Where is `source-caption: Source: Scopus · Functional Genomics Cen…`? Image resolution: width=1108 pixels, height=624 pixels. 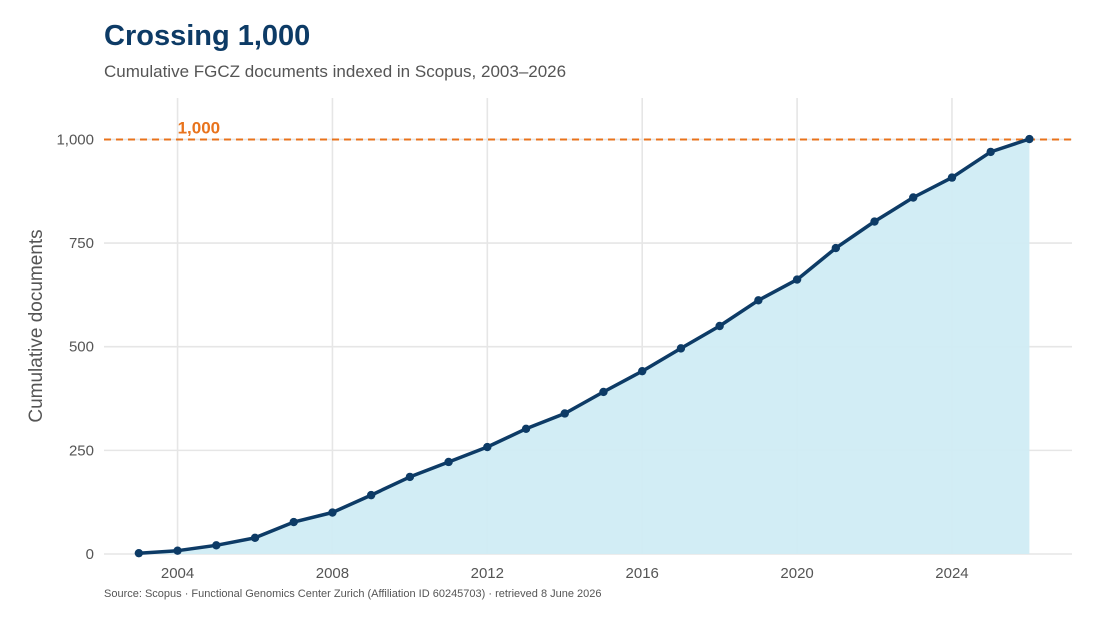 source-caption: Source: Scopus · Functional Genomics Cen… is located at coordinates (353, 594).